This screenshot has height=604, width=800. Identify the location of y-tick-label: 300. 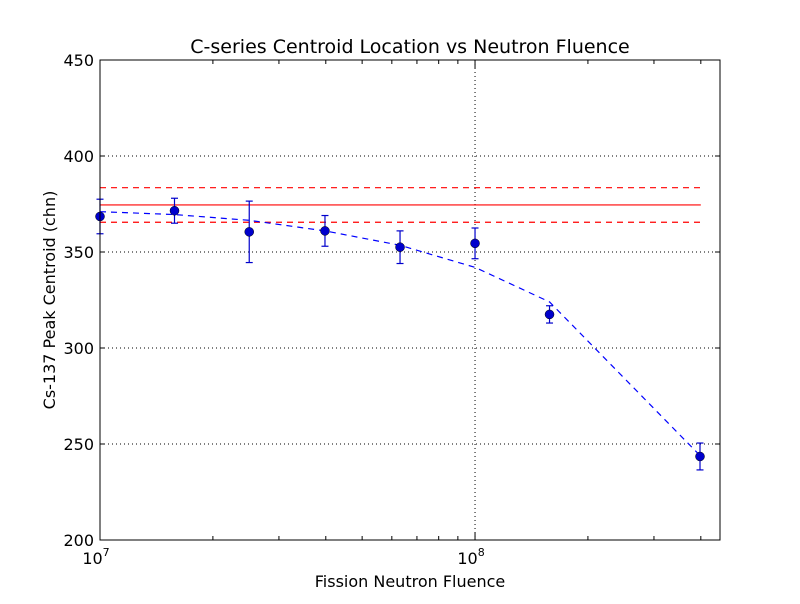
(78, 348).